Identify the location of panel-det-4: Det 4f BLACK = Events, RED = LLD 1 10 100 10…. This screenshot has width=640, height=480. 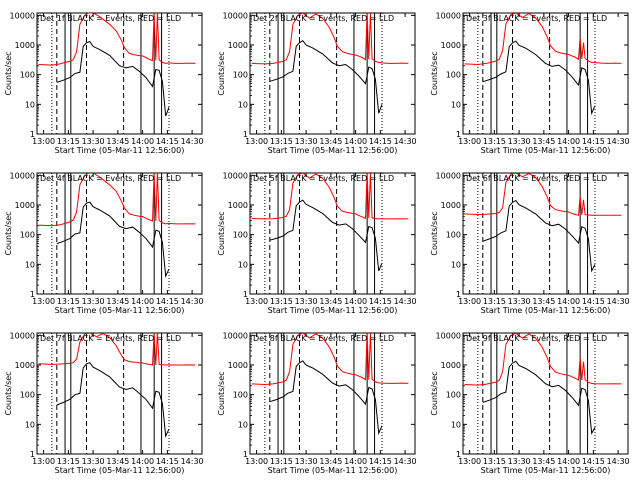
(104, 243).